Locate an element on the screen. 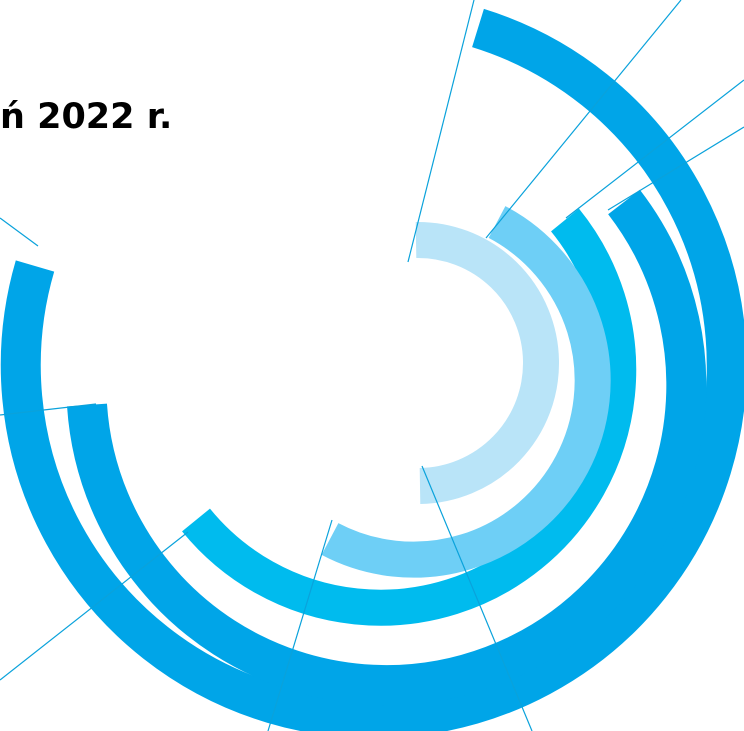 Image resolution: width=744 pixels, height=731 pixels. page-title: ń 2022 r. is located at coordinates (86, 117).